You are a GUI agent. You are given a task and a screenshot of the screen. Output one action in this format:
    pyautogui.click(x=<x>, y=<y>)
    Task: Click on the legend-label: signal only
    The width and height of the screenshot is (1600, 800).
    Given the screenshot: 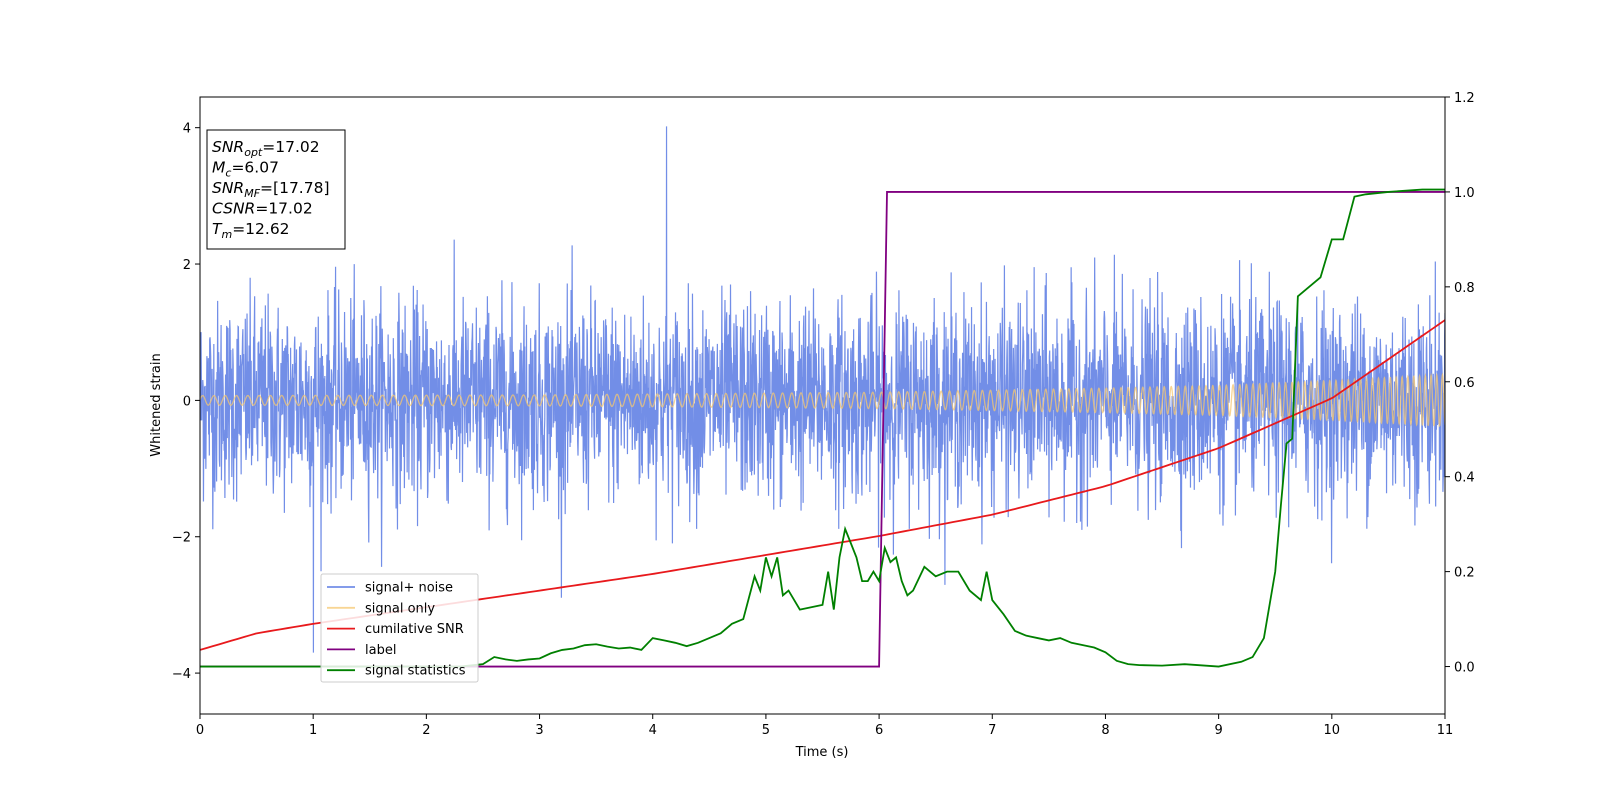 What is the action you would take?
    pyautogui.click(x=400, y=608)
    